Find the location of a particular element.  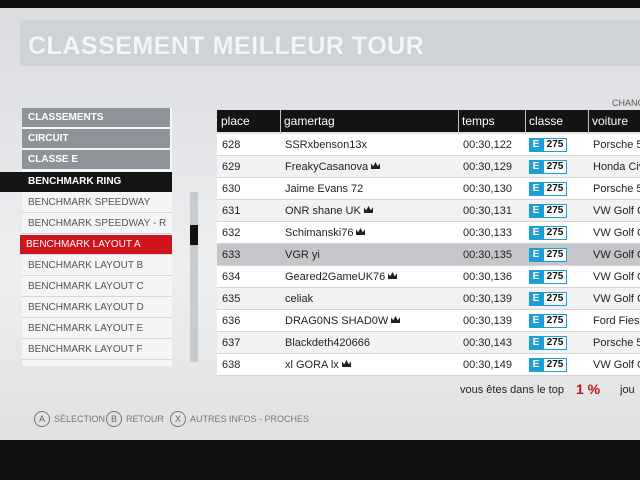

button-icon: B is located at coordinates (114, 419).